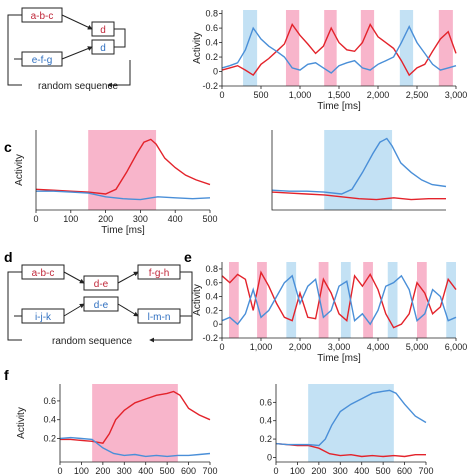 This screenshot has width=474, height=474. I want to click on mid-upper-label: d-e, so click(101, 284).